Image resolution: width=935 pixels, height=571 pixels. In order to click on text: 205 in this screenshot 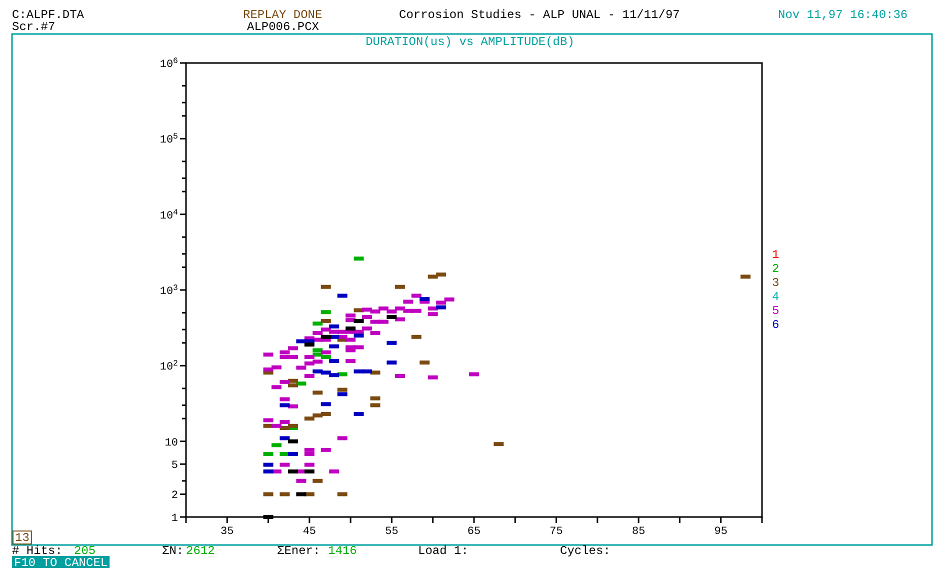, I will do `click(85, 551)`.